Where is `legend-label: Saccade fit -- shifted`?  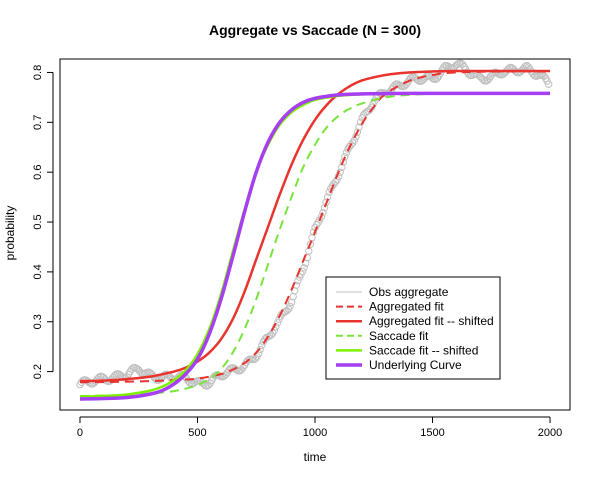 legend-label: Saccade fit -- shifted is located at coordinates (423, 350).